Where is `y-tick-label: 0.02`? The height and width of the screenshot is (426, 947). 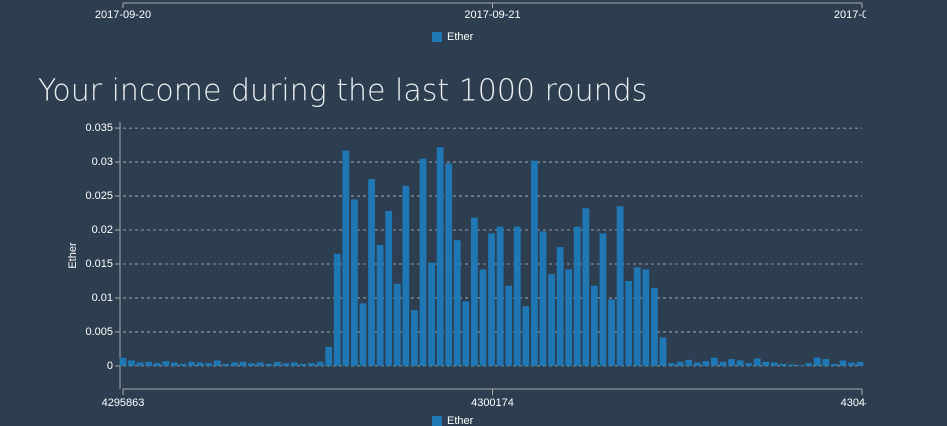
y-tick-label: 0.02 is located at coordinates (102, 230).